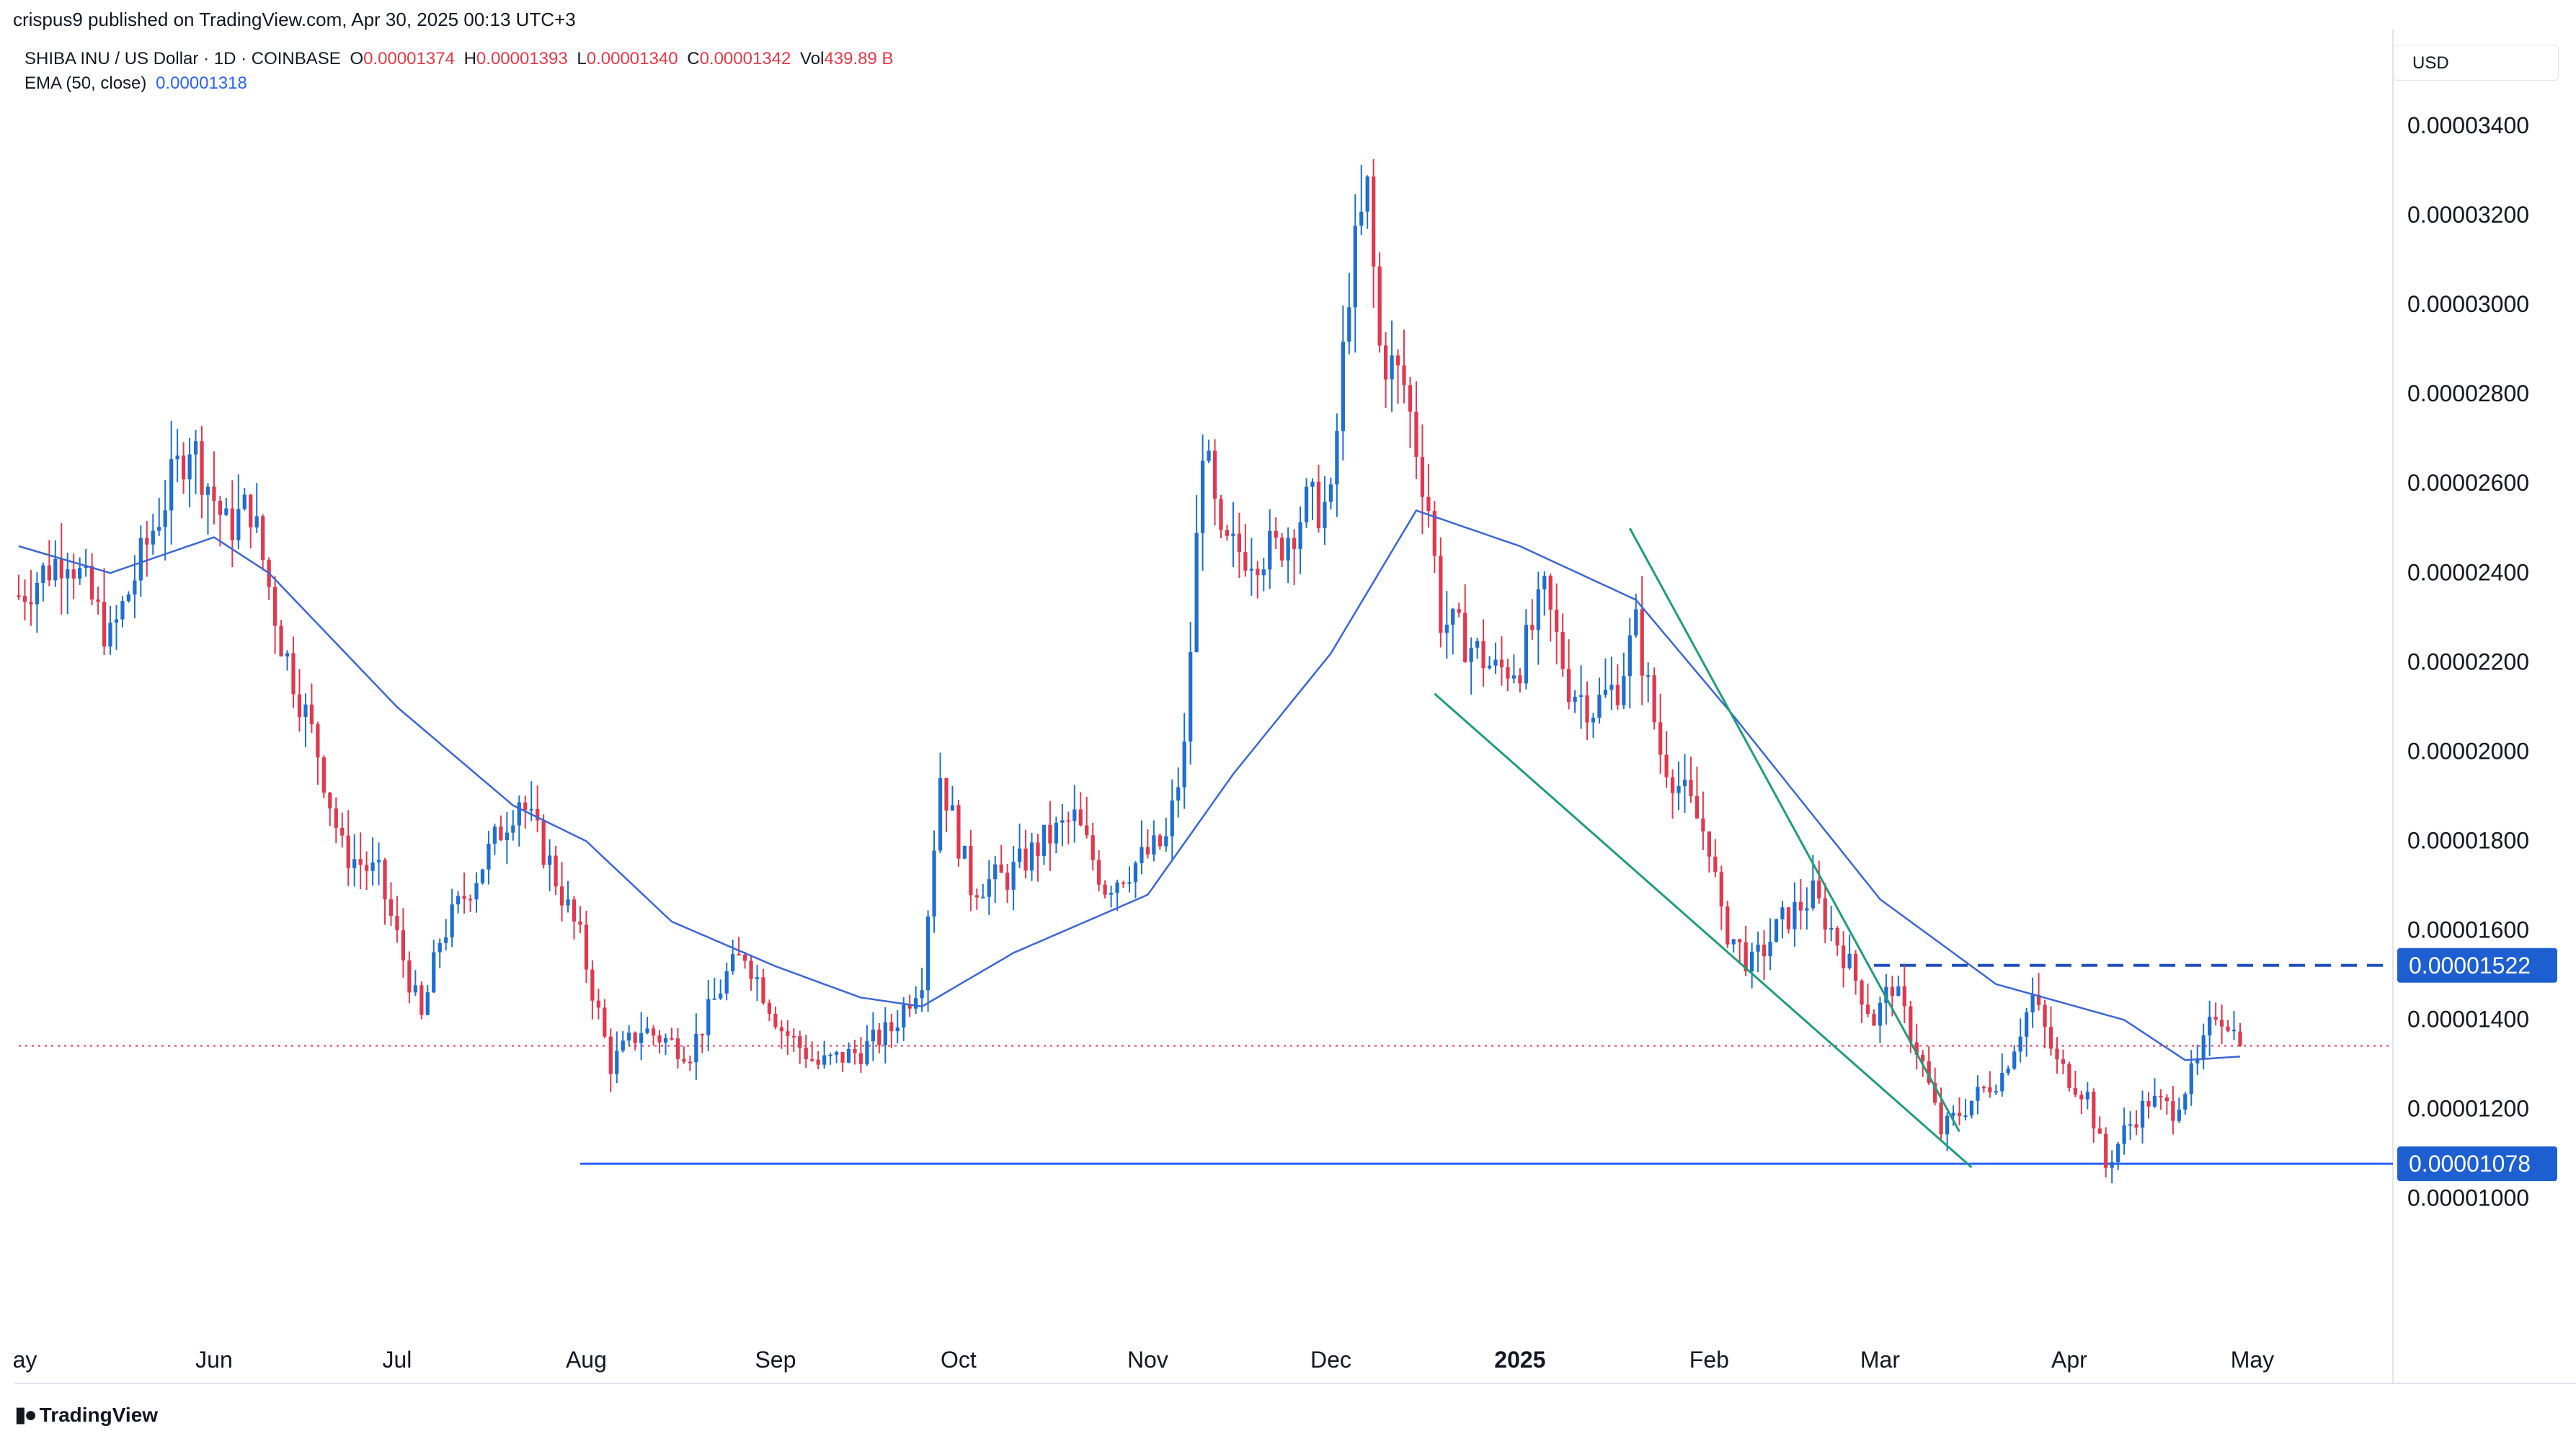  Describe the element at coordinates (2468, 929) in the screenshot. I see `y-tick-label: 0.00001600` at that location.